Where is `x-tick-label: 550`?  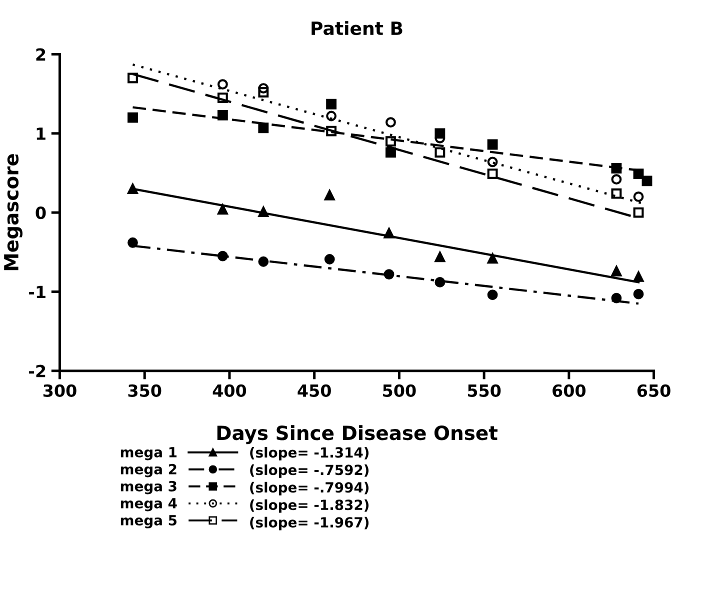 x-tick-label: 550 is located at coordinates (484, 390).